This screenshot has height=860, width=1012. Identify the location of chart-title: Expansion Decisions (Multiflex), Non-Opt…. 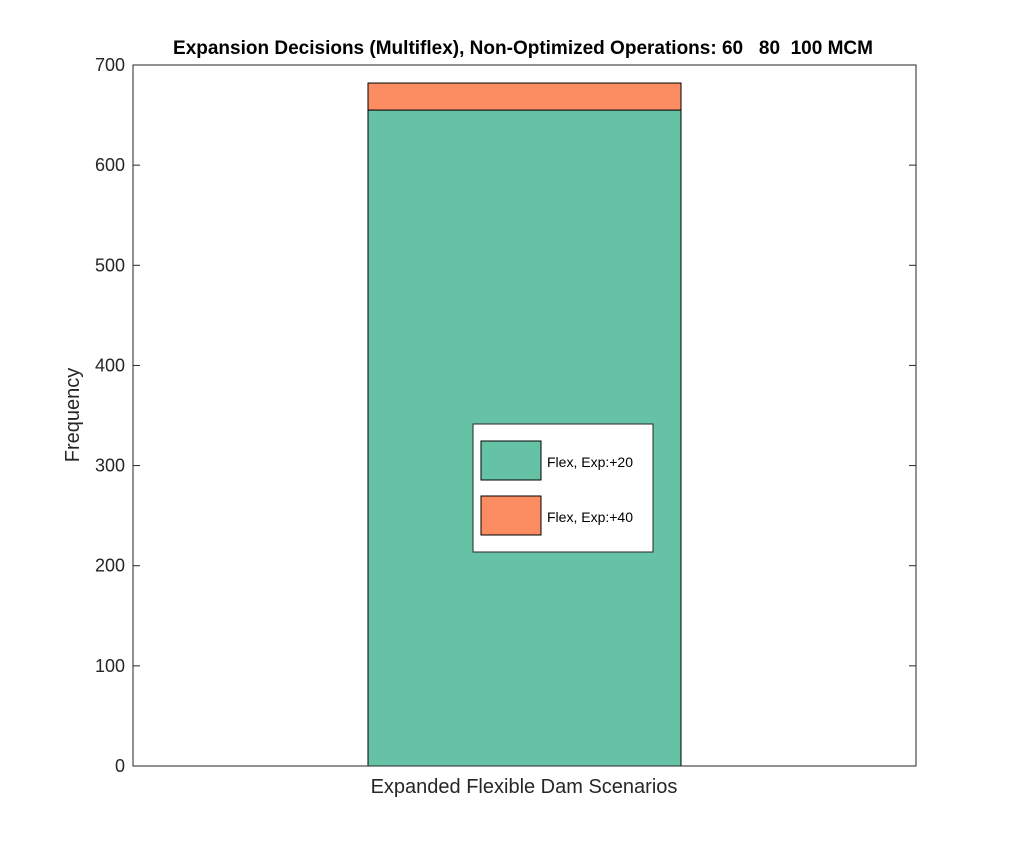
(523, 48).